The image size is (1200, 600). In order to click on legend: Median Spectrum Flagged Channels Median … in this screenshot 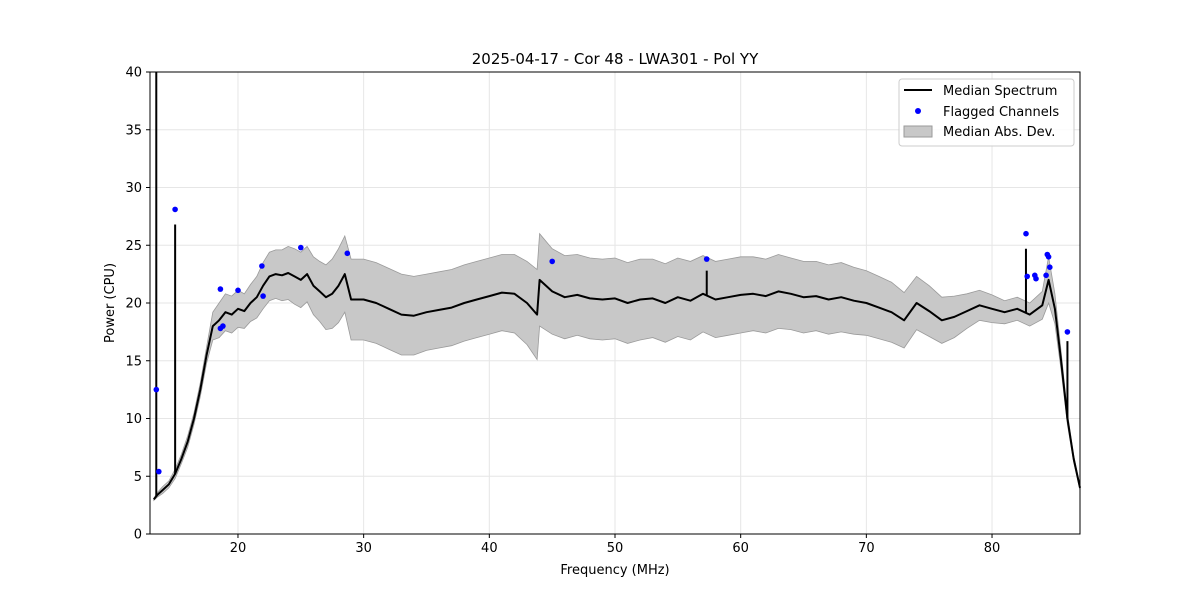, I will do `click(986, 112)`.